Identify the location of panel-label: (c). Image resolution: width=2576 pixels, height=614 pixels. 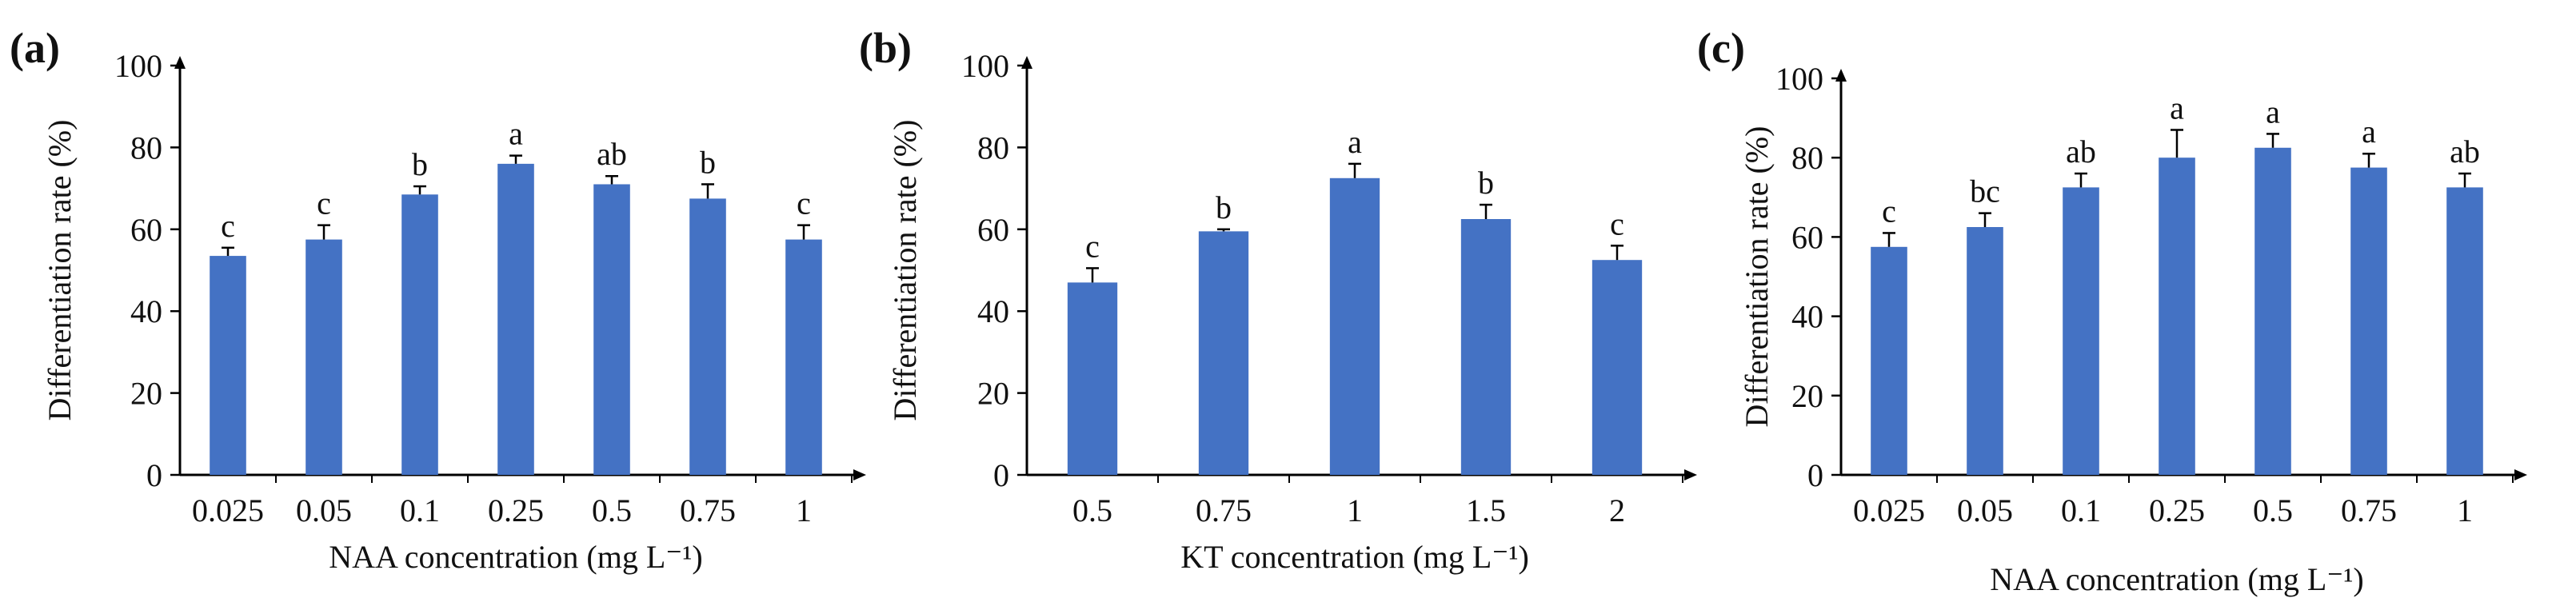
(1721, 48).